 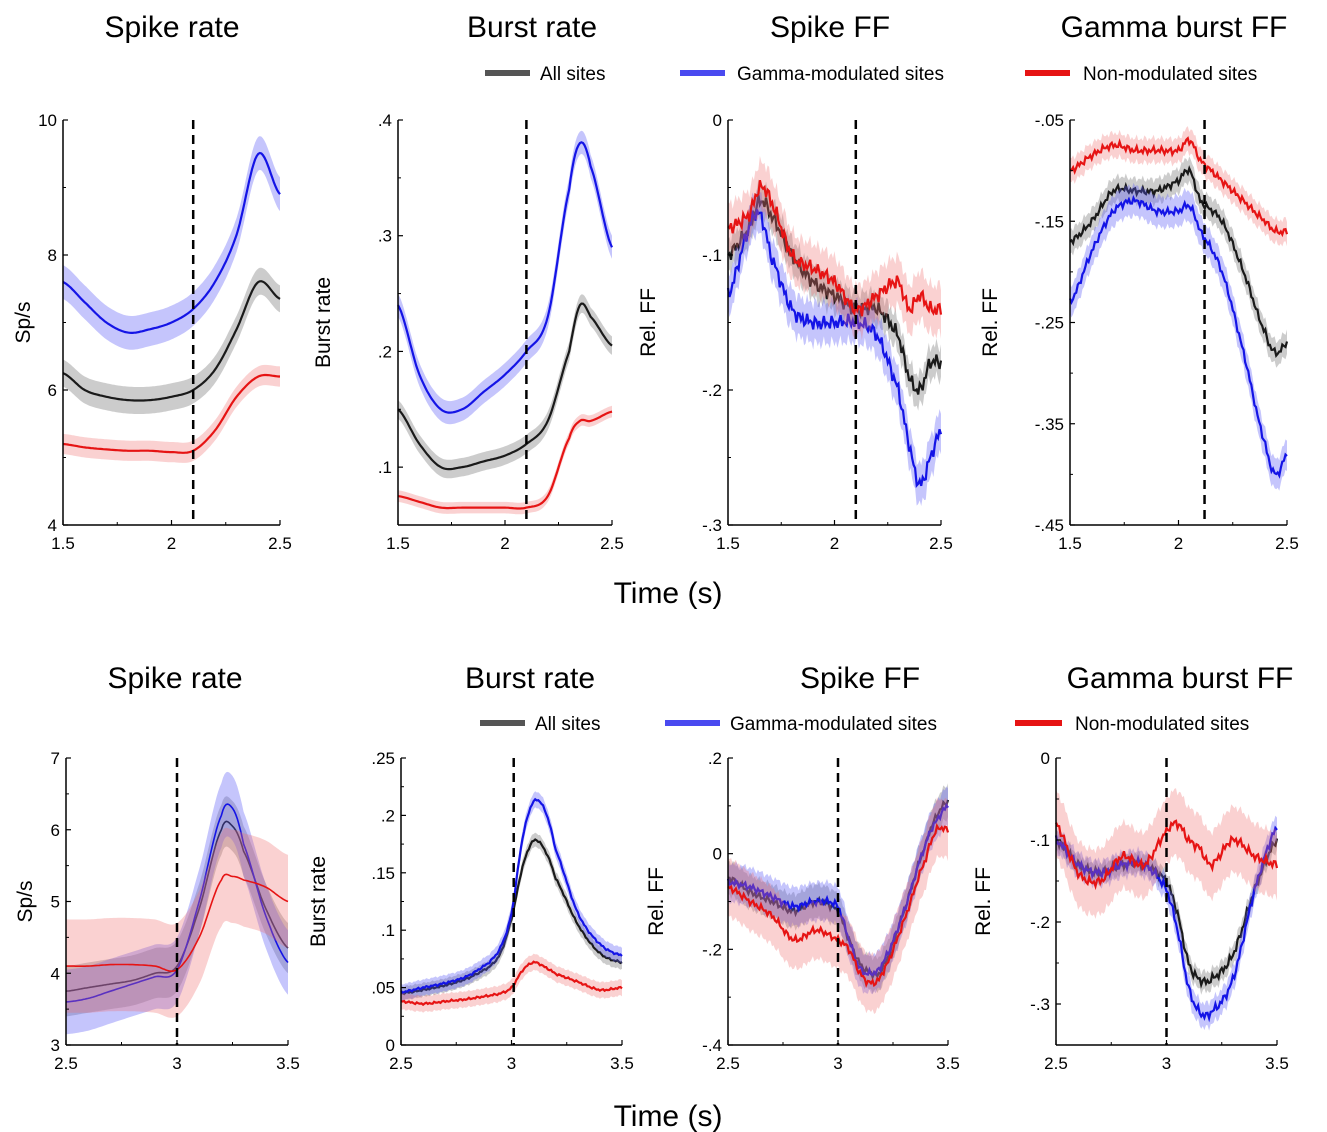 What do you see at coordinates (383, 873) in the screenshot?
I see `y-tick-label: .15` at bounding box center [383, 873].